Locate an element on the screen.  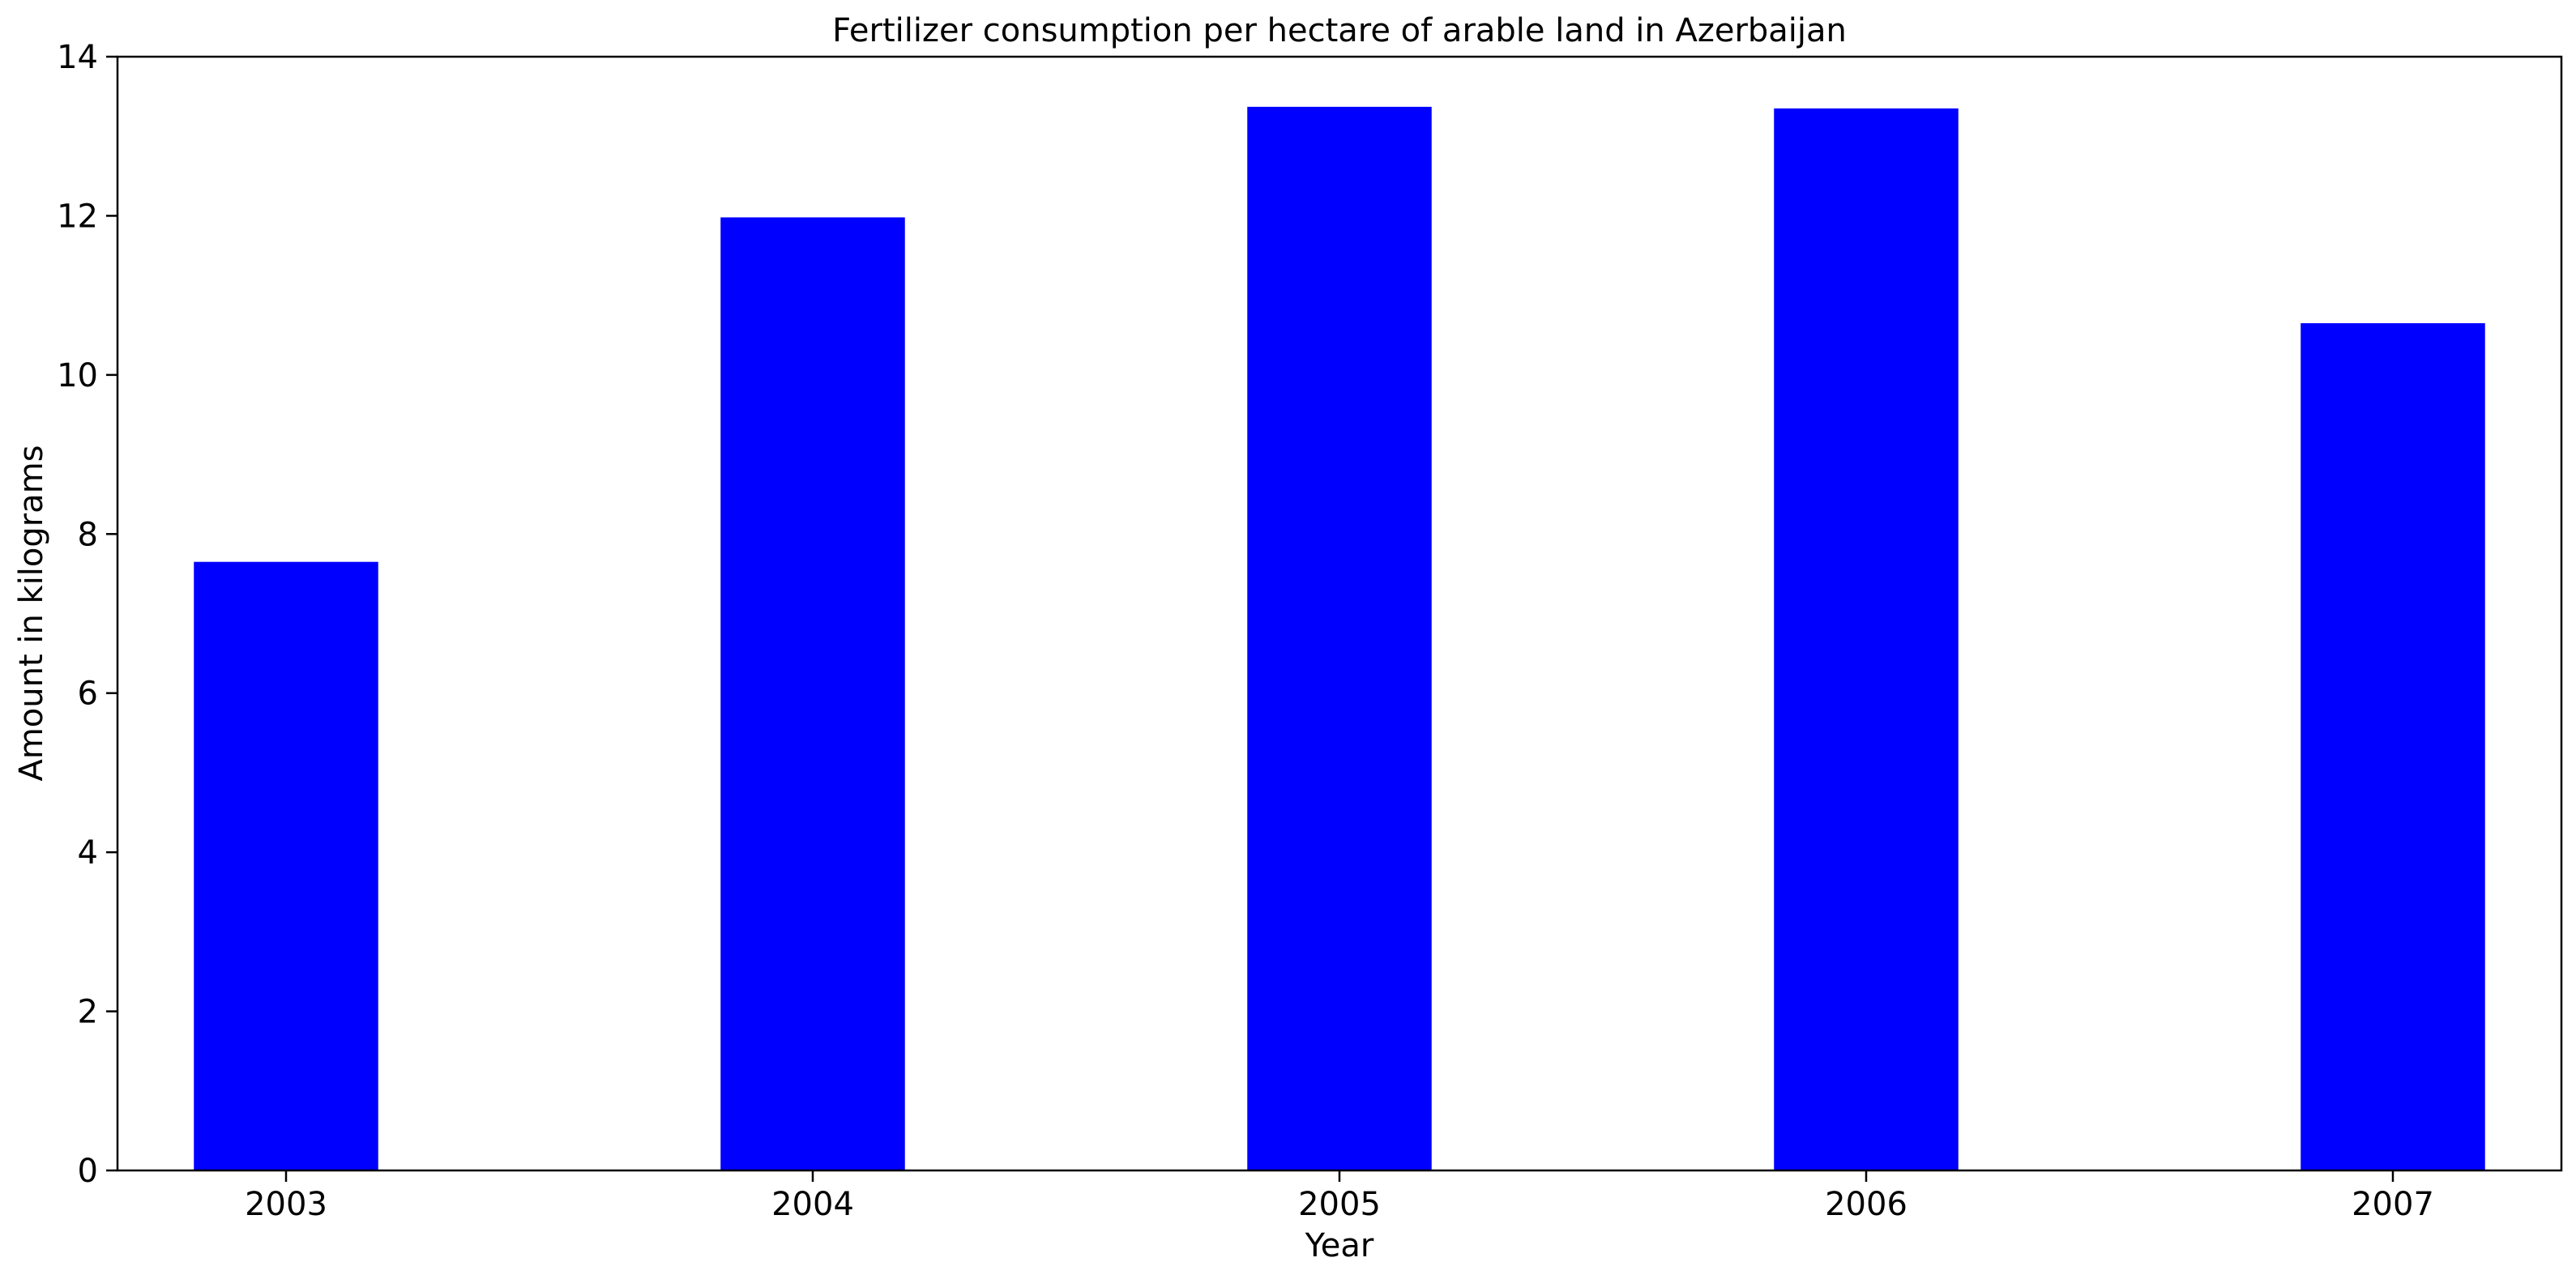
x-tick-label: 2006 is located at coordinates (1866, 1204).